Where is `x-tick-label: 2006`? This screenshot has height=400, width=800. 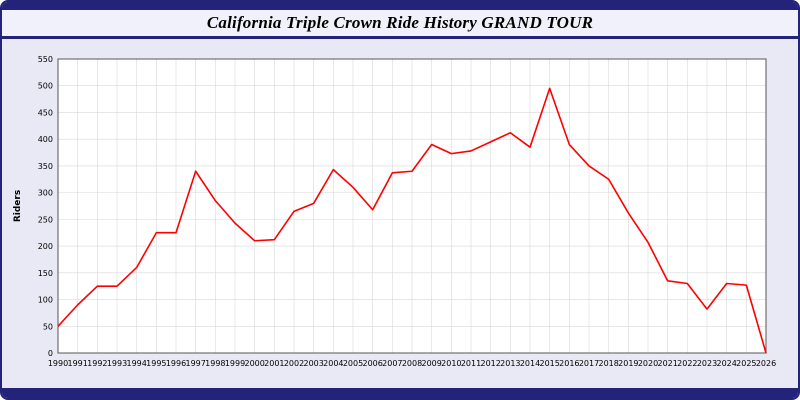 x-tick-label: 2006 is located at coordinates (372, 363).